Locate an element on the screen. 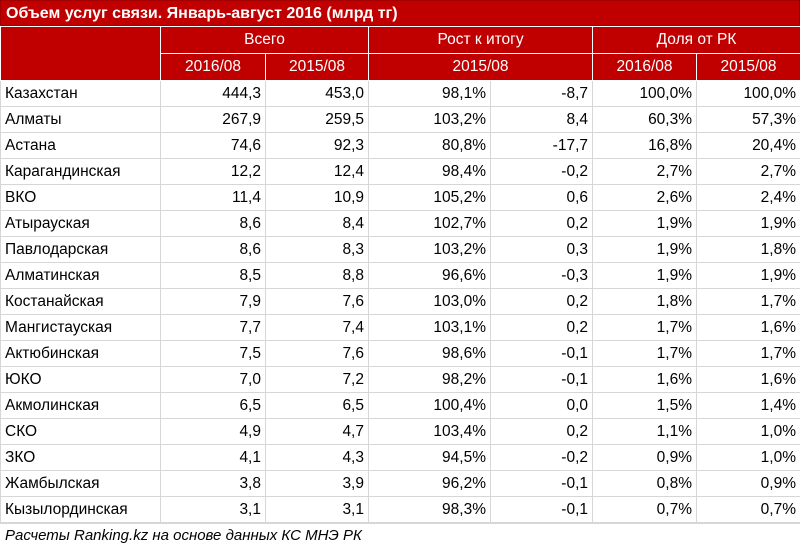  cell-total-2015: 3,9 is located at coordinates (317, 484).